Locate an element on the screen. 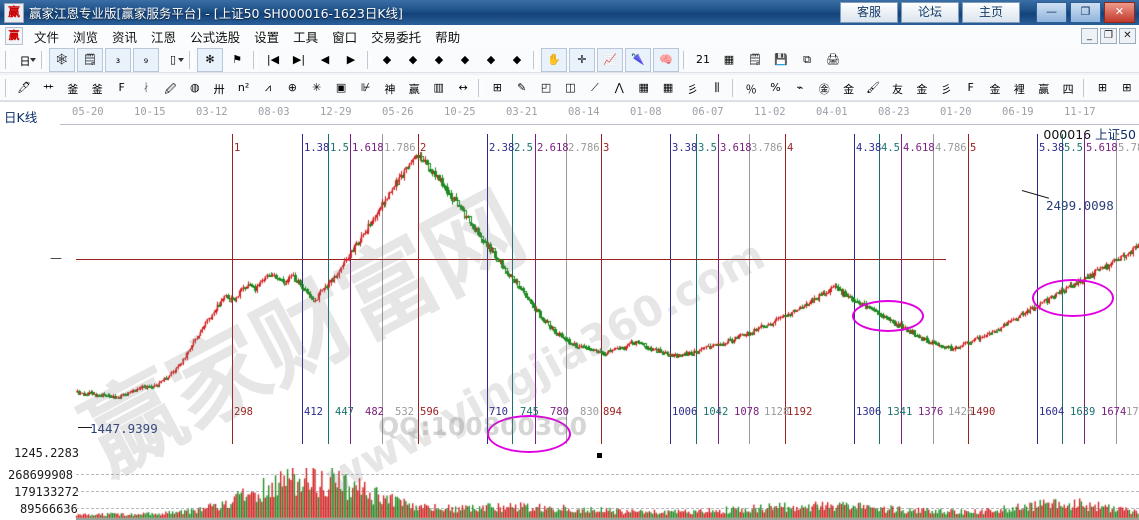 Image resolution: width=1139 pixels, height=520 pixels. slope-tool: ⟋ is located at coordinates (595, 88).